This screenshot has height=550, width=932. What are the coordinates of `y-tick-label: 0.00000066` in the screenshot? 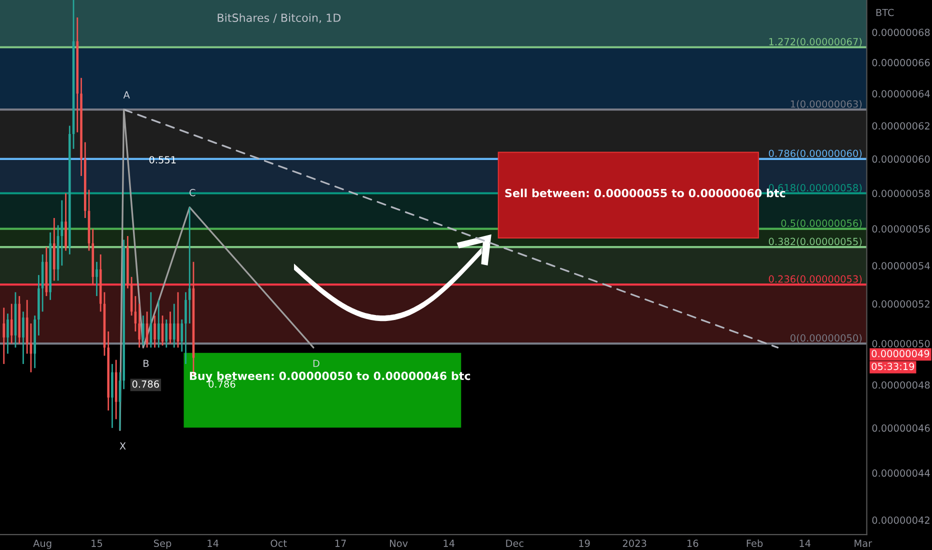 It's located at (901, 62).